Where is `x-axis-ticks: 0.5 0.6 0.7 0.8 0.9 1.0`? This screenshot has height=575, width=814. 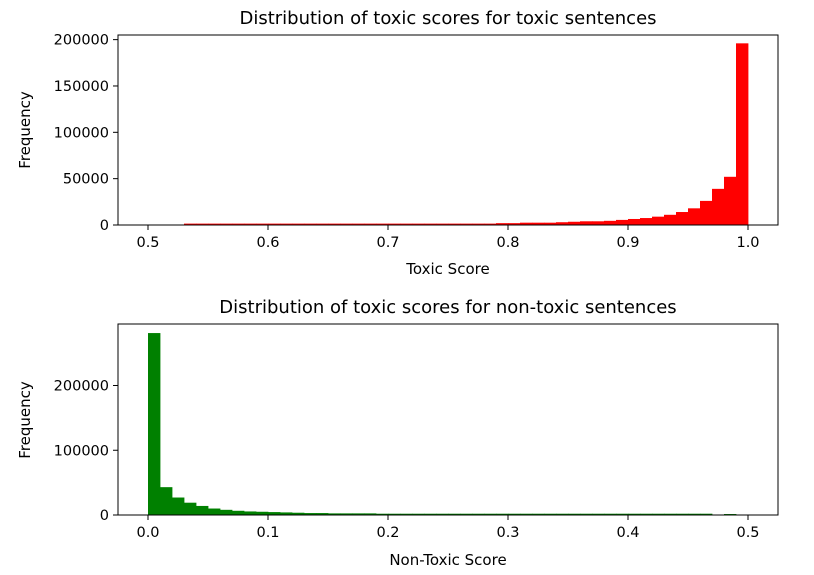 x-axis-ticks: 0.5 0.6 0.7 0.8 0.9 1.0 is located at coordinates (448, 238).